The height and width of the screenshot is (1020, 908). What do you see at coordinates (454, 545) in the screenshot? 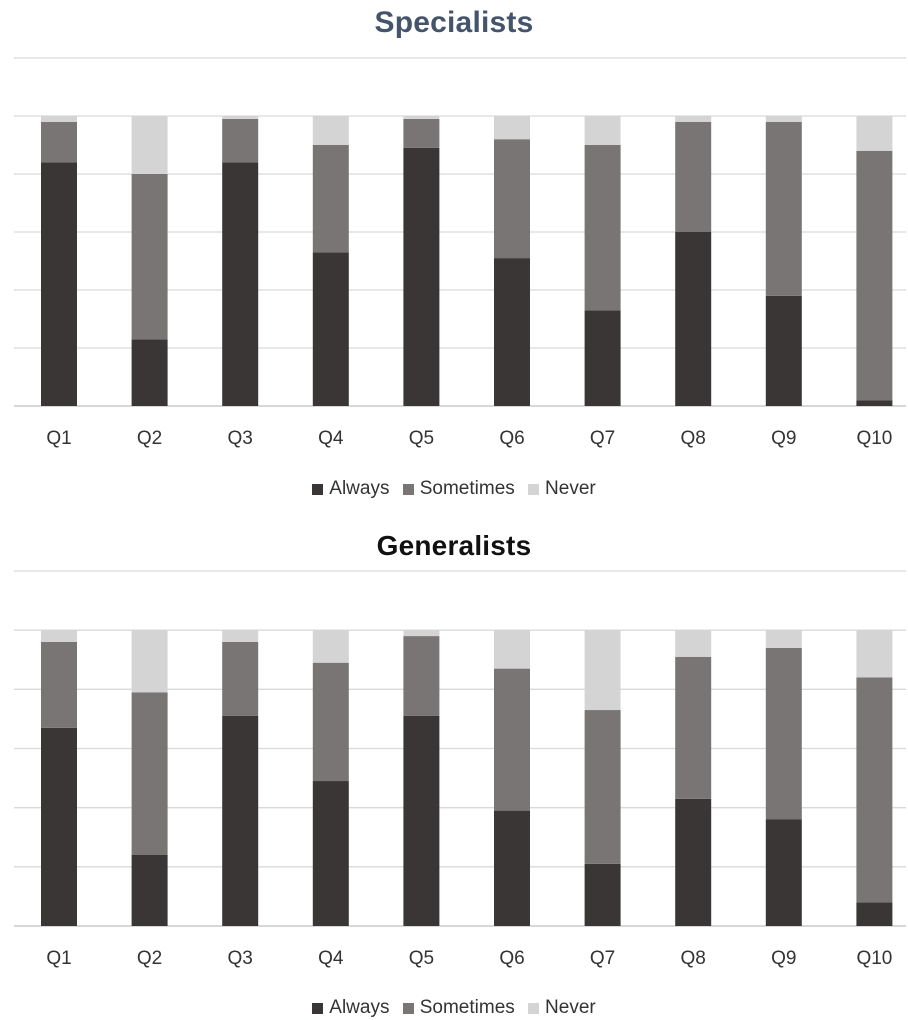
I see `generalists-chart-title: Generalists` at bounding box center [454, 545].